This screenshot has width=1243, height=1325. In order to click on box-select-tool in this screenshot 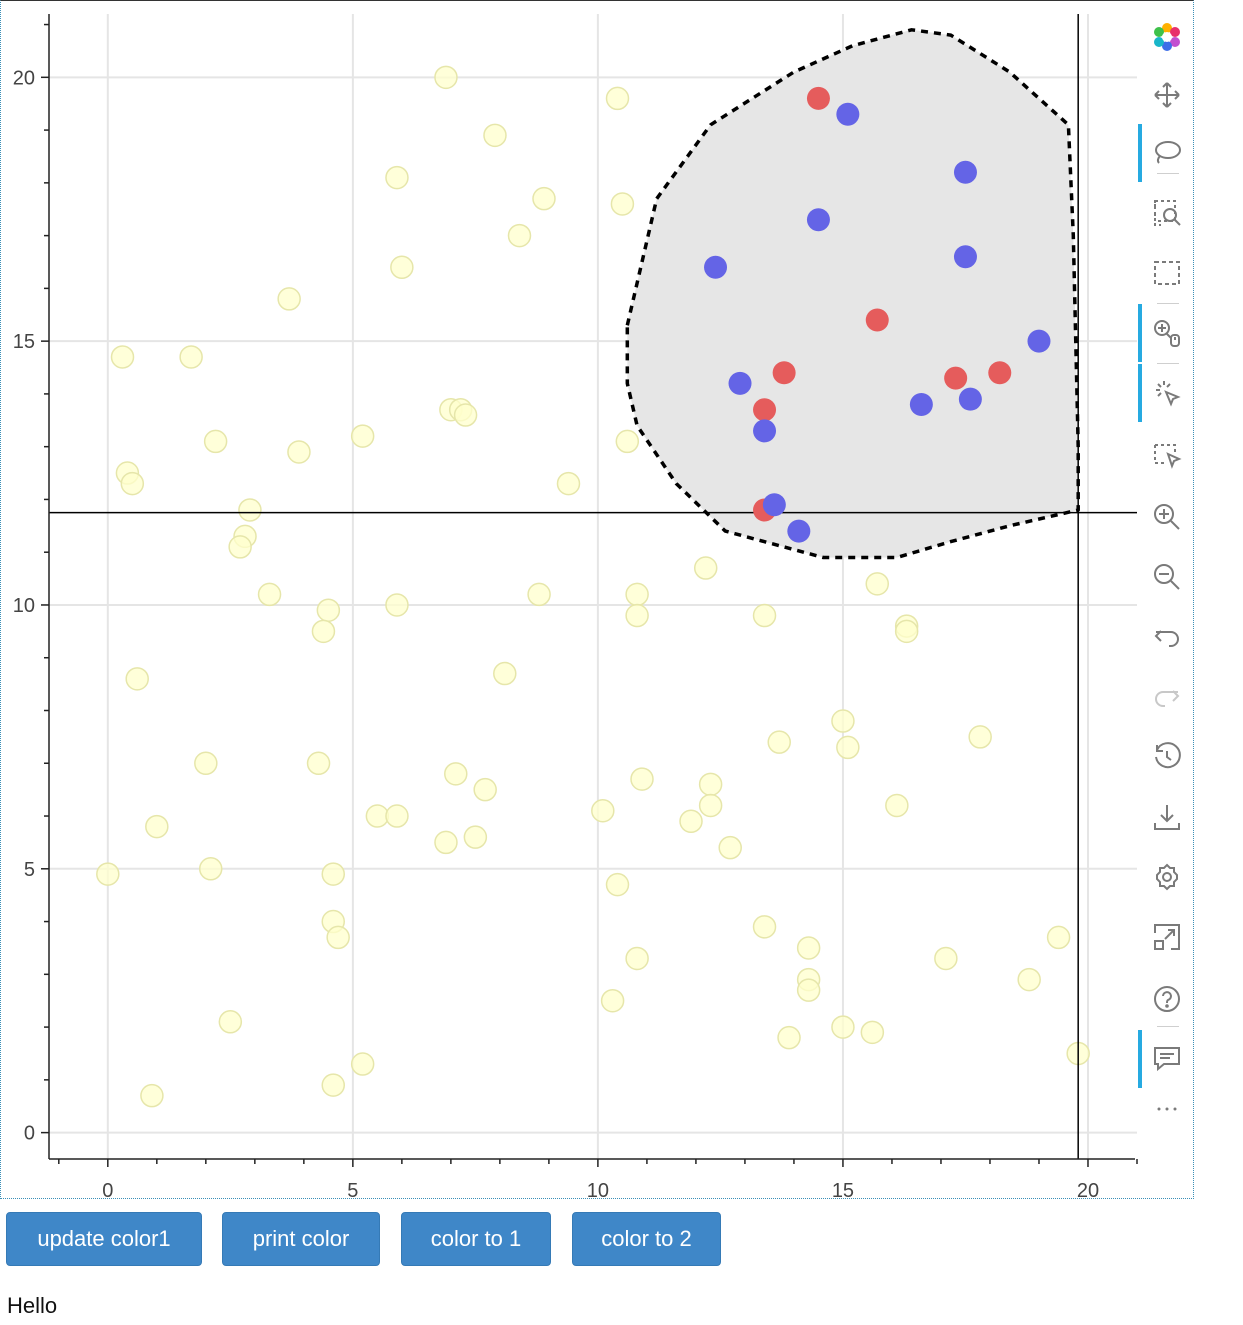, I will do `click(1167, 273)`.